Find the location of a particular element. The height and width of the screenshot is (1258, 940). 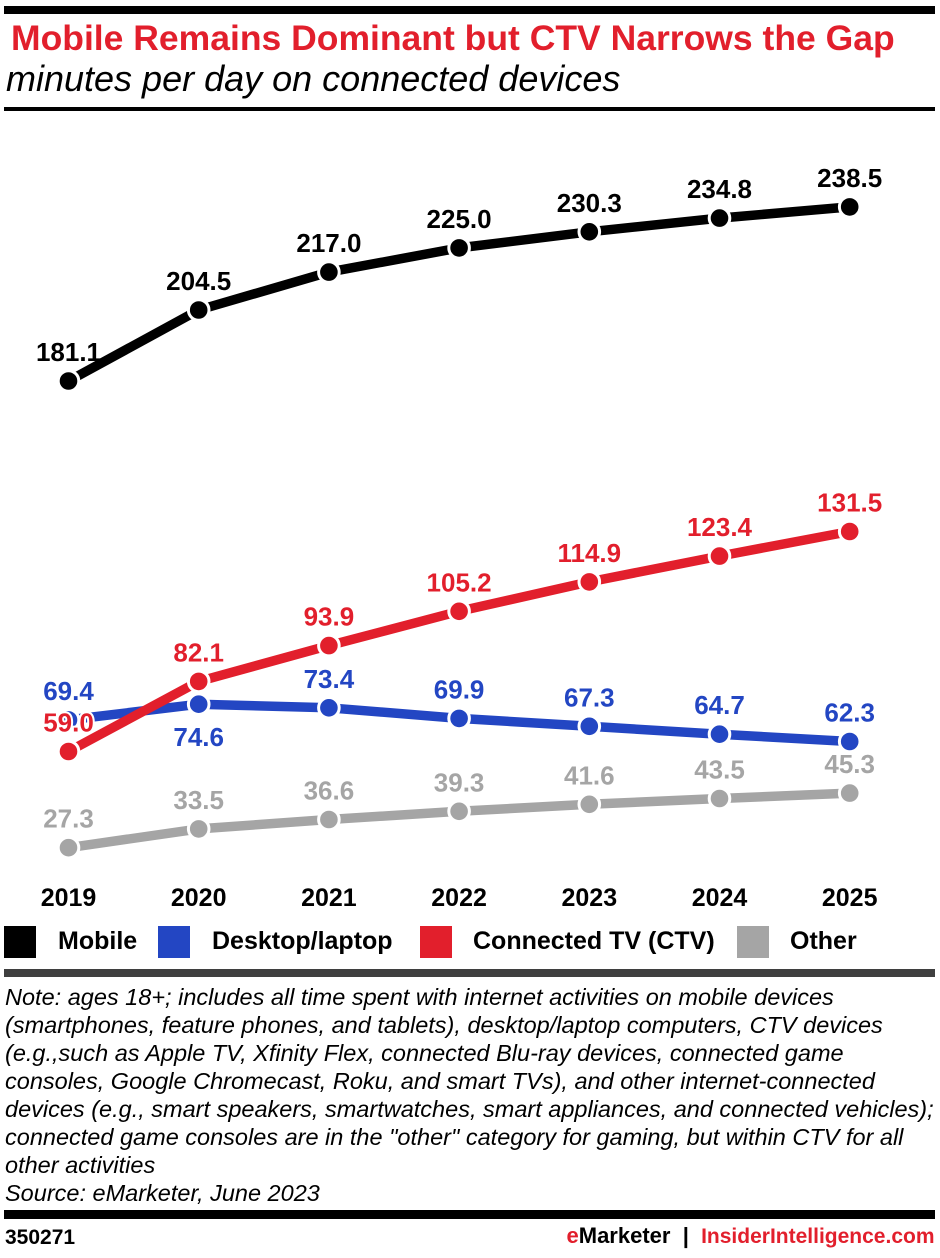

svg-text: 82.1 is located at coordinates (198, 652).